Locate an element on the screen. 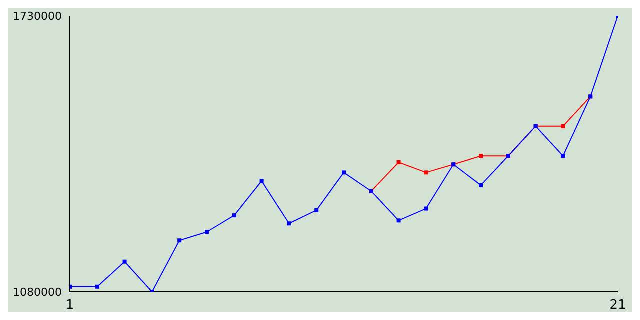 This screenshot has width=640, height=320. y-tick-label: 1080000 is located at coordinates (37, 292).